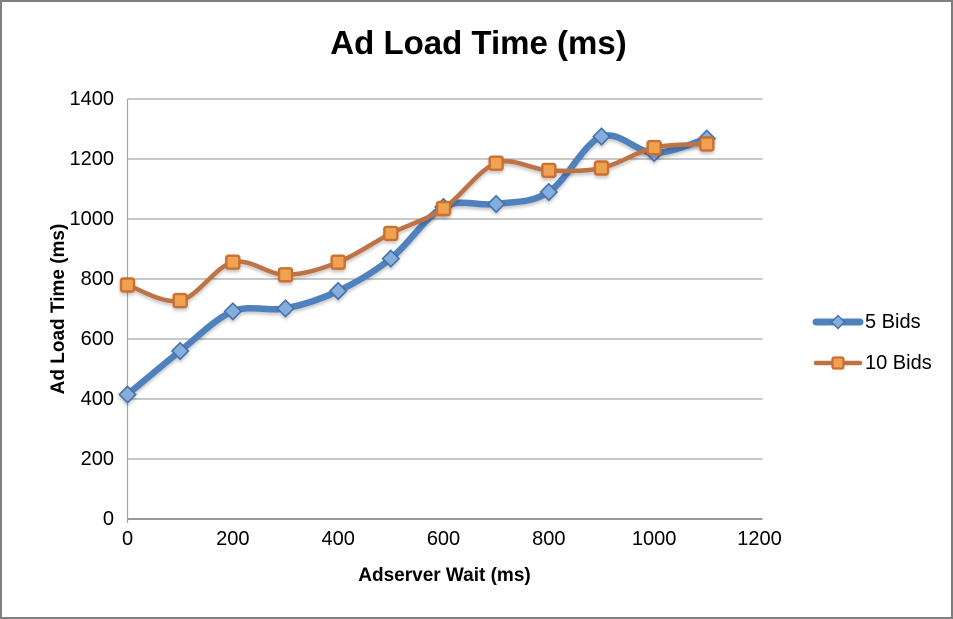 This screenshot has height=619, width=953. I want to click on legend-item-10-bids: 10 Bids, so click(872, 363).